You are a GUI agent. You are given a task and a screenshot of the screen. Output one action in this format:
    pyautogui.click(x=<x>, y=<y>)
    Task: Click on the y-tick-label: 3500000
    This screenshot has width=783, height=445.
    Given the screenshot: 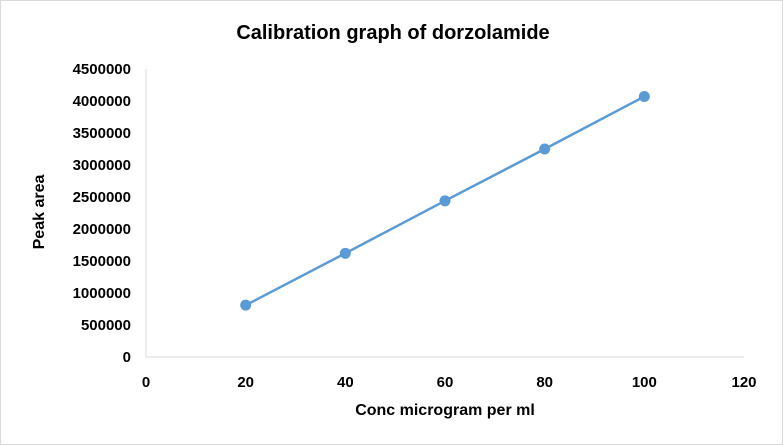 What is the action you would take?
    pyautogui.click(x=102, y=133)
    